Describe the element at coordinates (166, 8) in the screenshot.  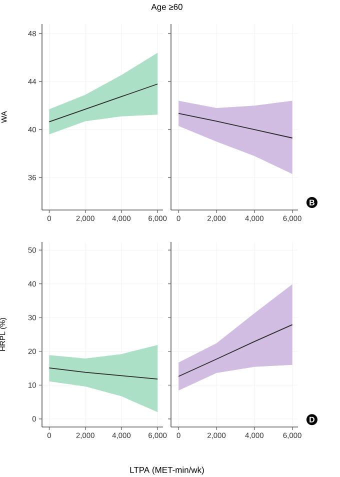
I see `chart-title: Age ≥60` at that location.